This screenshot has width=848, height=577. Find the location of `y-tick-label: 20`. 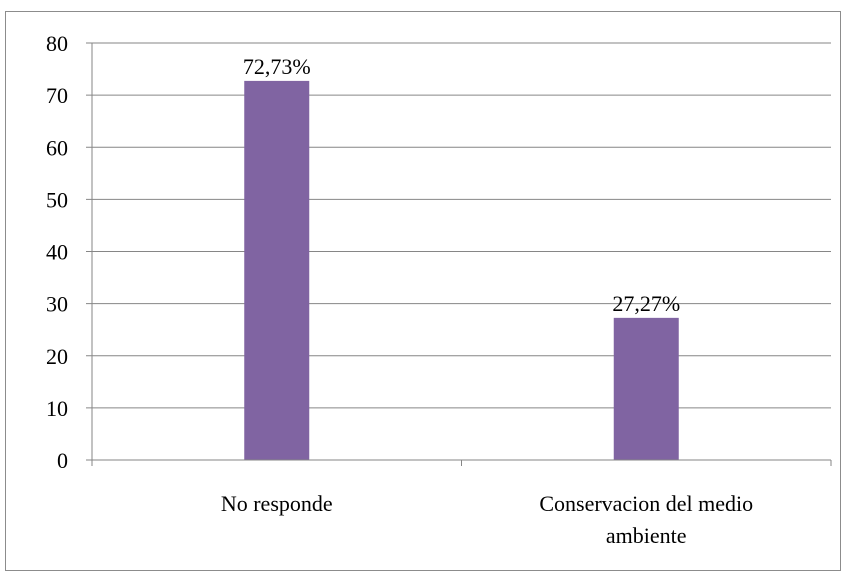

y-tick-label: 20 is located at coordinates (57, 356).